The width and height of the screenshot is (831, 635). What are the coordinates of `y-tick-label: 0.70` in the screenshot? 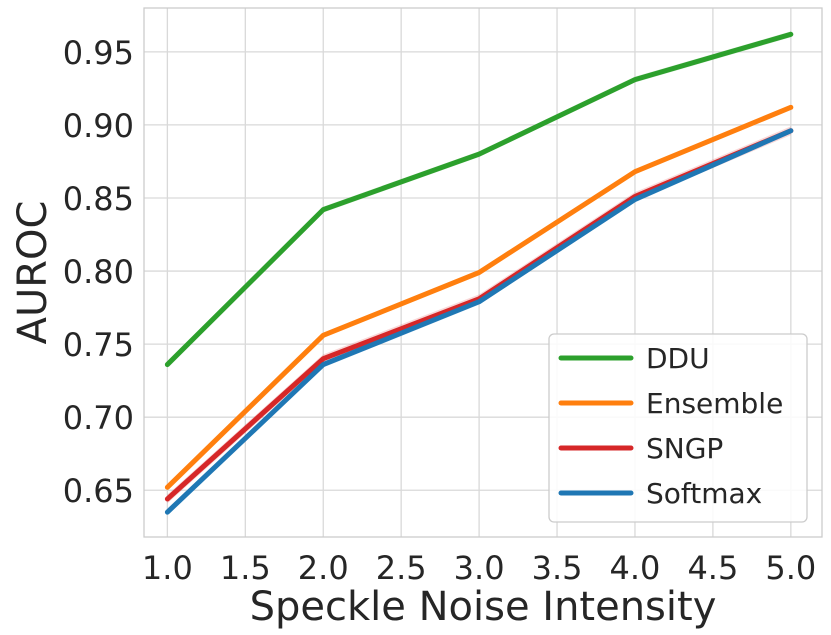 It's located at (98, 418).